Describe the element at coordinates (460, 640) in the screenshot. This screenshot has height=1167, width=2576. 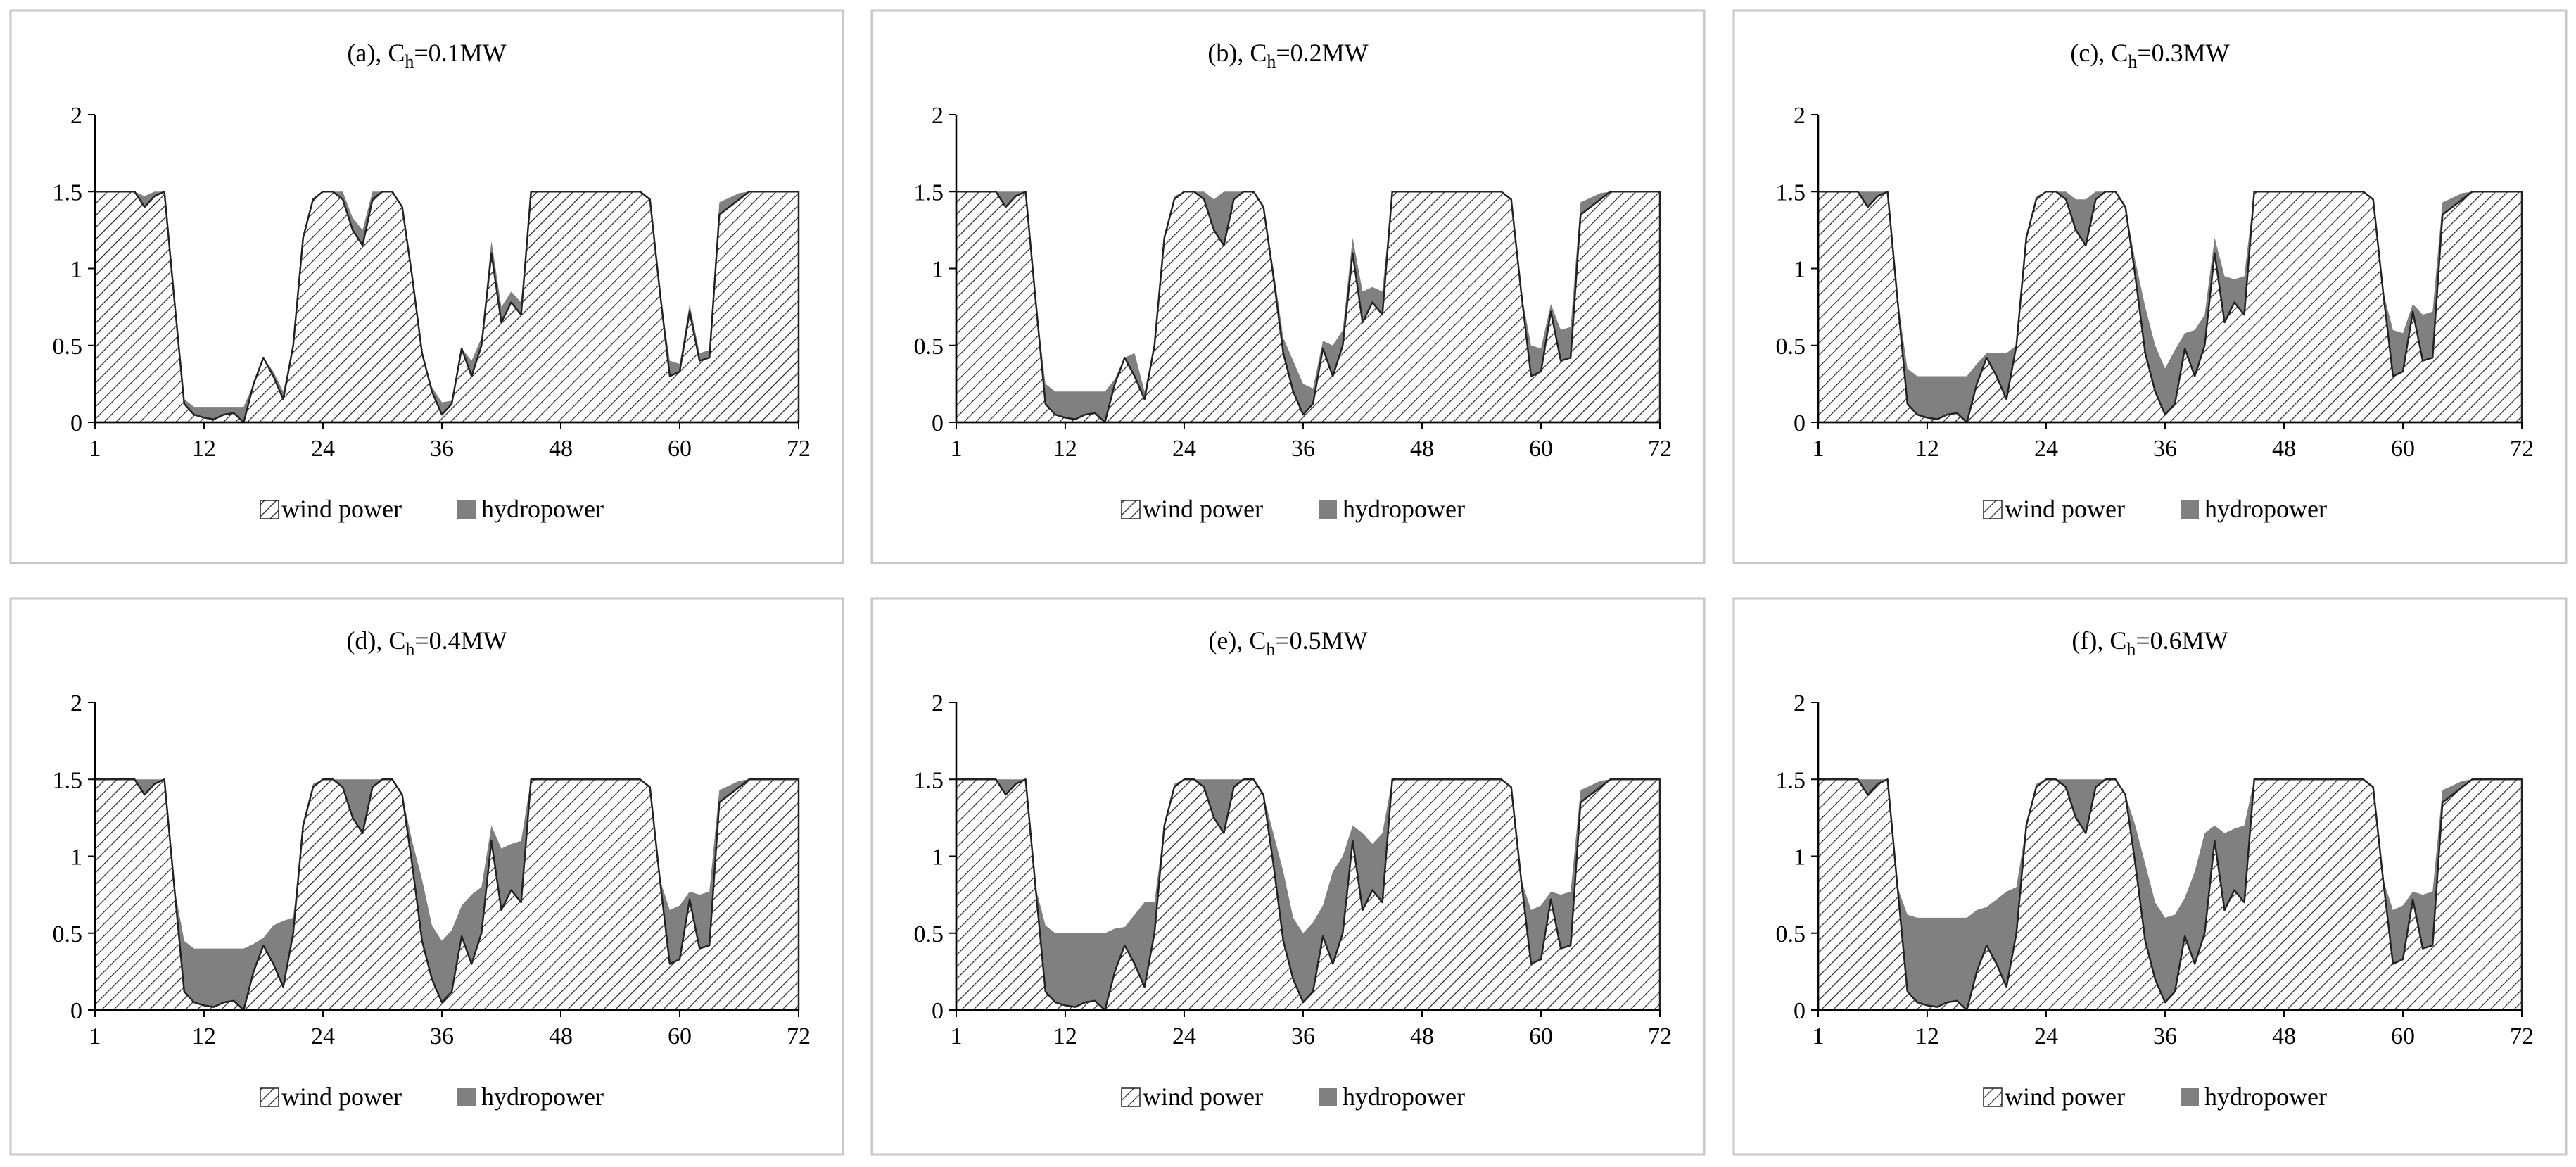
I see `chart-title-suffix: =0.4MW` at that location.